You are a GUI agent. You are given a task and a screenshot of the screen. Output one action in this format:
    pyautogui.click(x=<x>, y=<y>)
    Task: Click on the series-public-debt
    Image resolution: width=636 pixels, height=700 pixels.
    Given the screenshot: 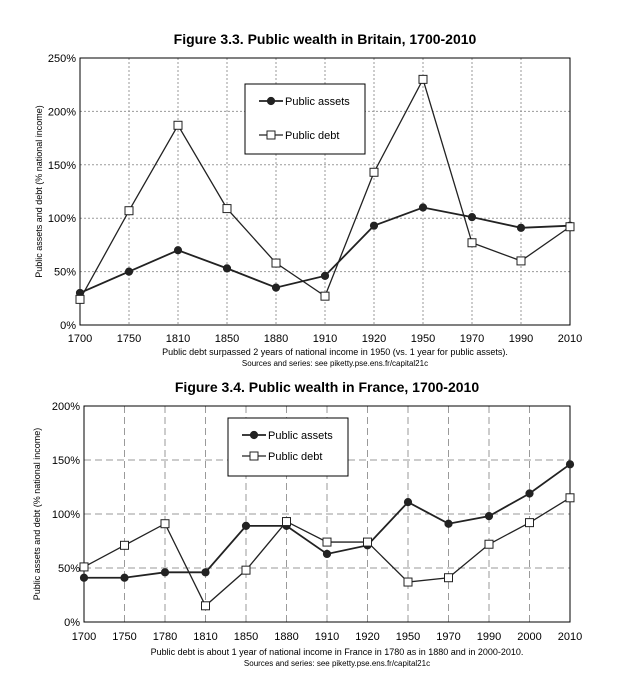 What is the action you would take?
    pyautogui.click(x=327, y=552)
    